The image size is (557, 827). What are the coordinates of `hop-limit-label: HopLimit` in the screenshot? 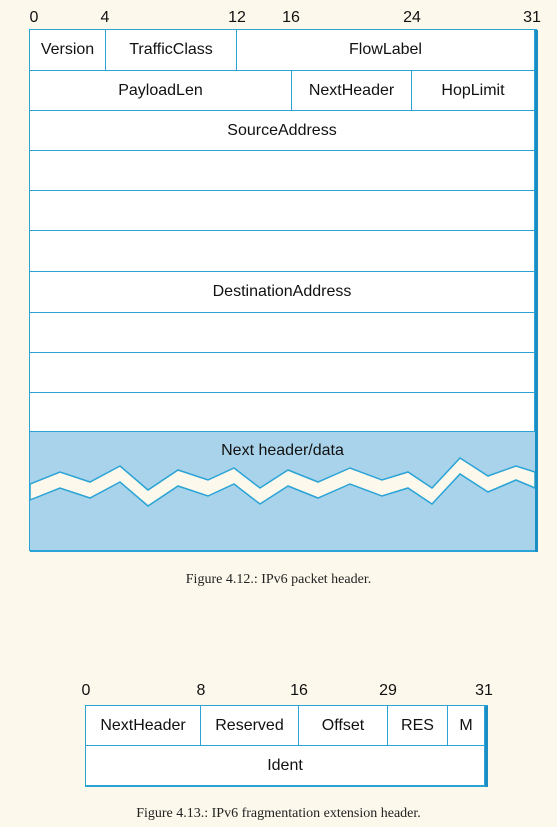 It's located at (473, 90).